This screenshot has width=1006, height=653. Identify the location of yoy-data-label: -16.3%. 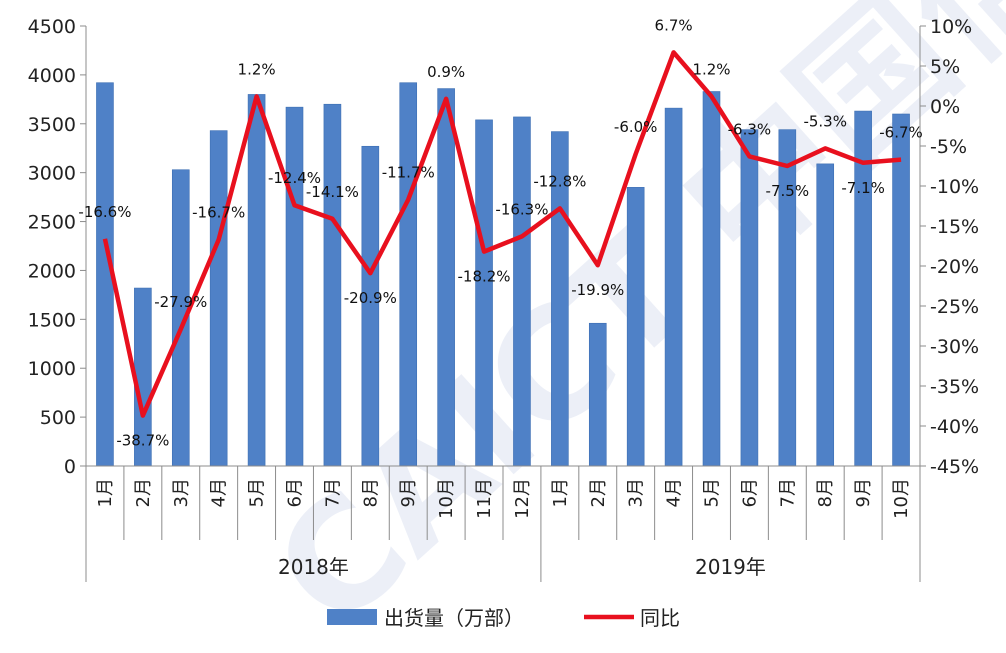
(521, 209).